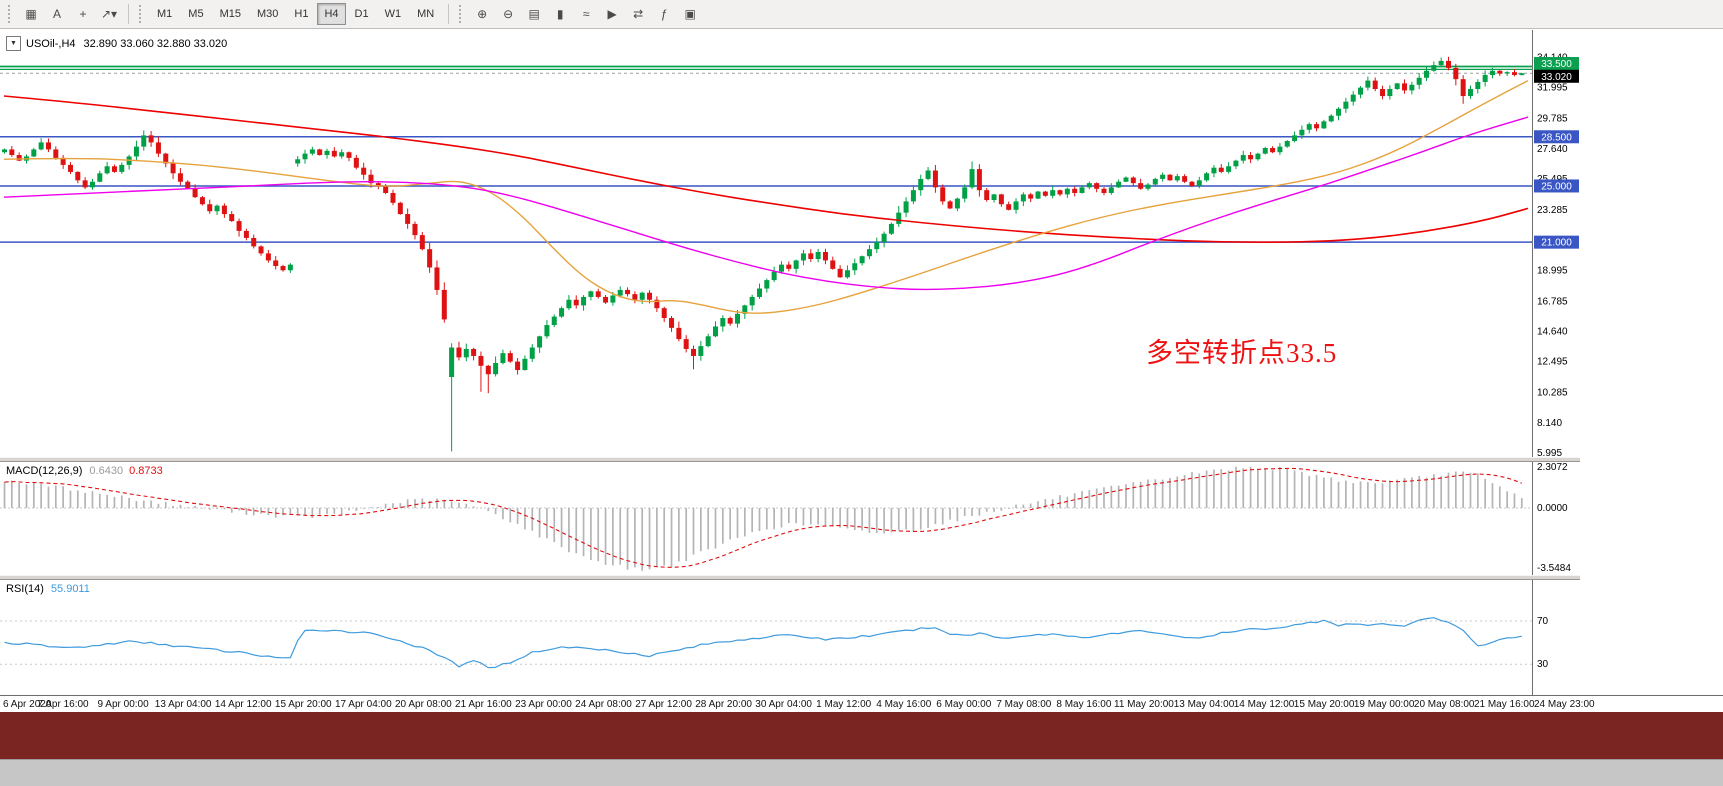 The height and width of the screenshot is (786, 1723). What do you see at coordinates (638, 14) in the screenshot?
I see `chart-shift-icon: ⇄` at bounding box center [638, 14].